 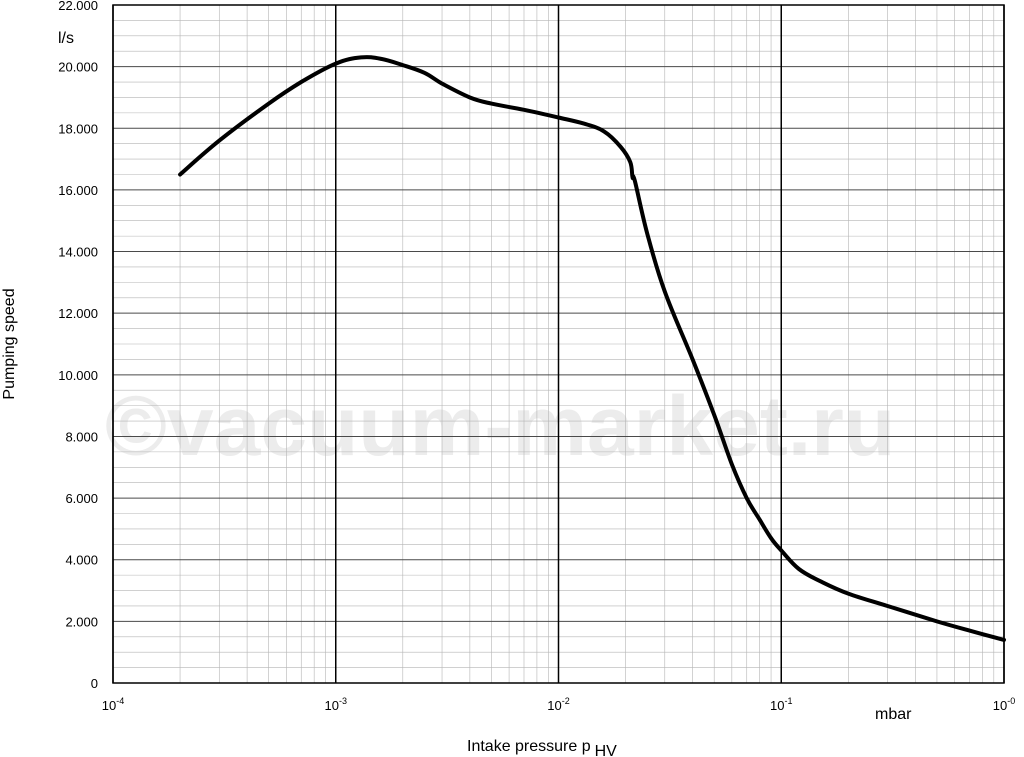 What do you see at coordinates (343, 701) in the screenshot?
I see `x-tick-exponent: -3` at bounding box center [343, 701].